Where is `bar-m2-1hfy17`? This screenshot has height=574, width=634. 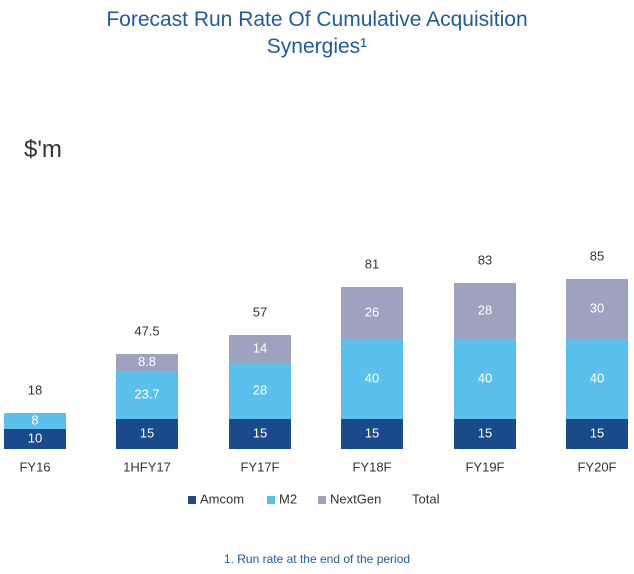 bar-m2-1hfy17 is located at coordinates (147, 395).